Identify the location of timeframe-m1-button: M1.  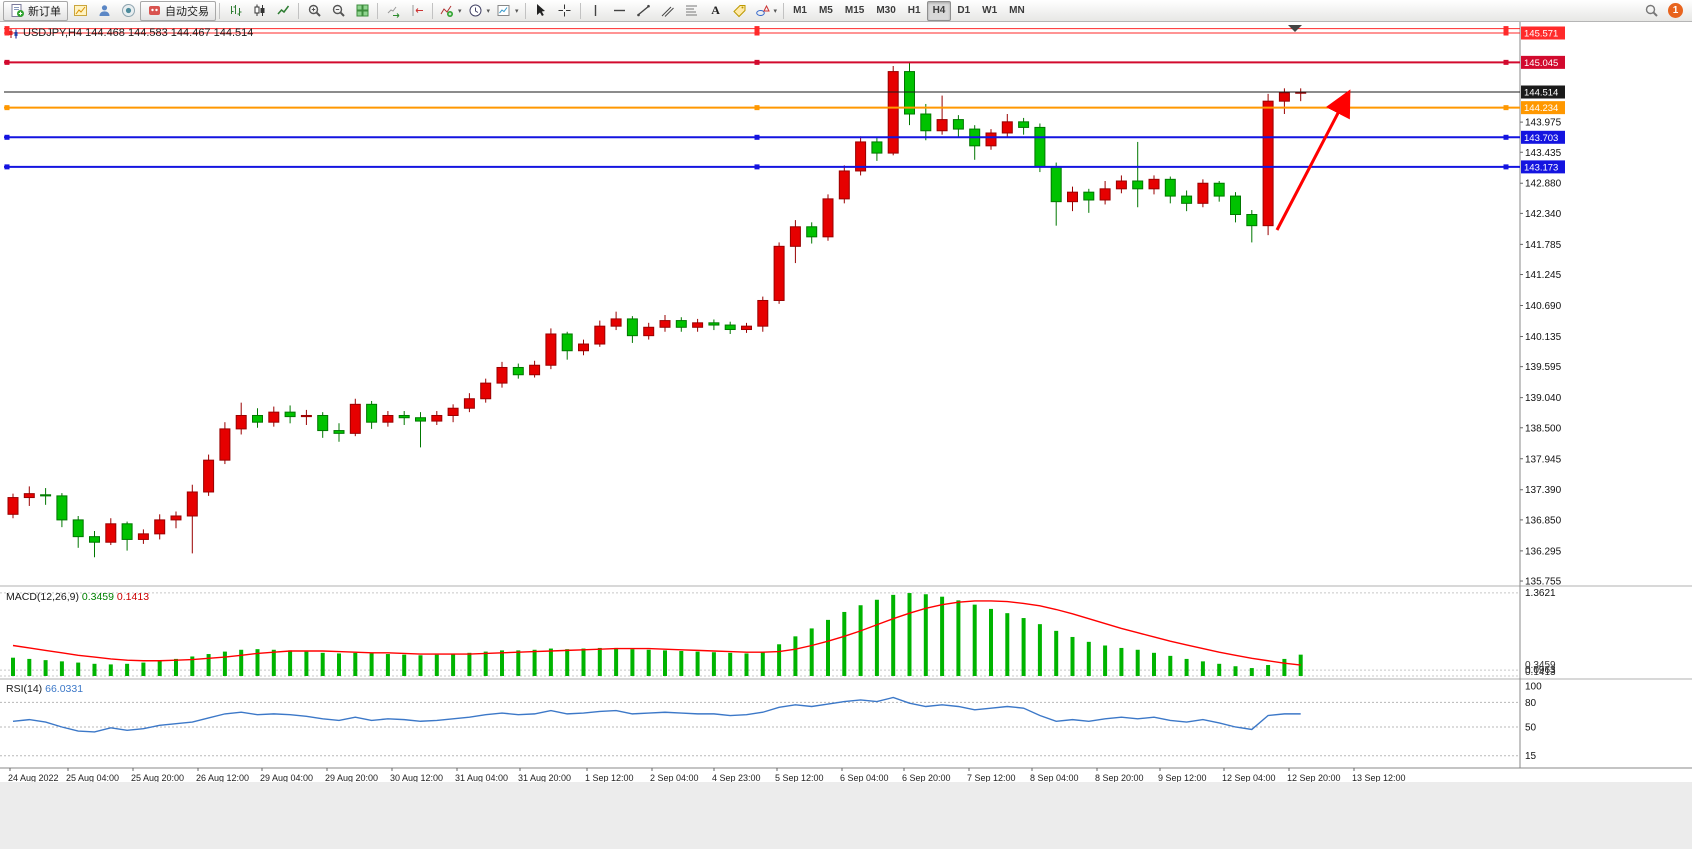
(800, 11).